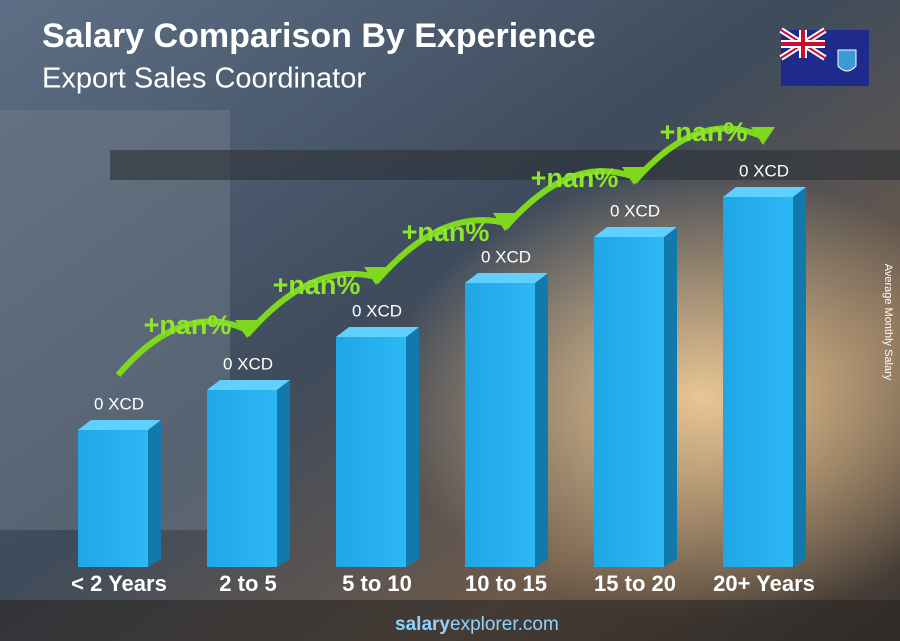  What do you see at coordinates (506, 583) in the screenshot?
I see `category-label: 10 to 15` at bounding box center [506, 583].